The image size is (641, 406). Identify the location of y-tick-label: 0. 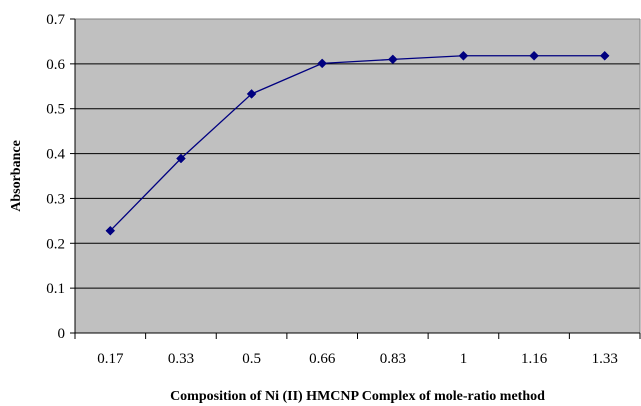
(62, 334).